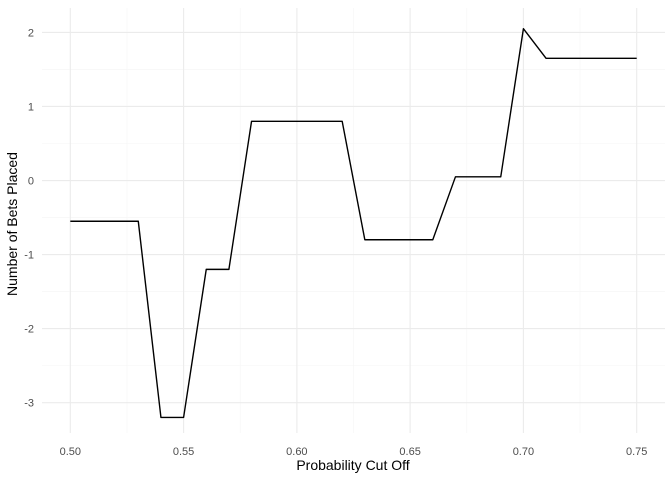  What do you see at coordinates (183, 452) in the screenshot?
I see `x-tick-label: 0.55` at bounding box center [183, 452].